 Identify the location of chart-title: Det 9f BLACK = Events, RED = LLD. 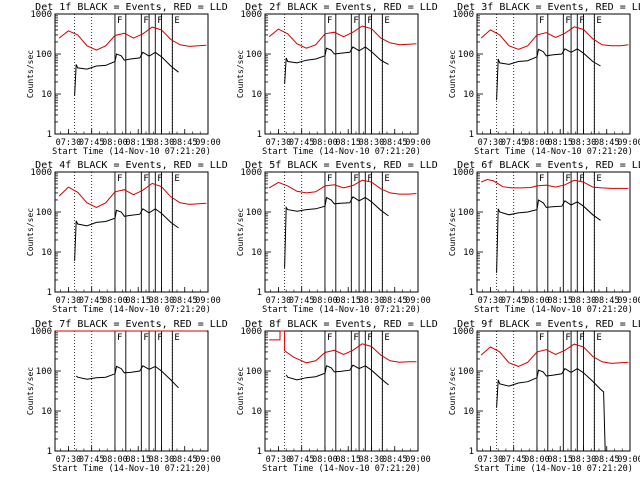
(548, 324).